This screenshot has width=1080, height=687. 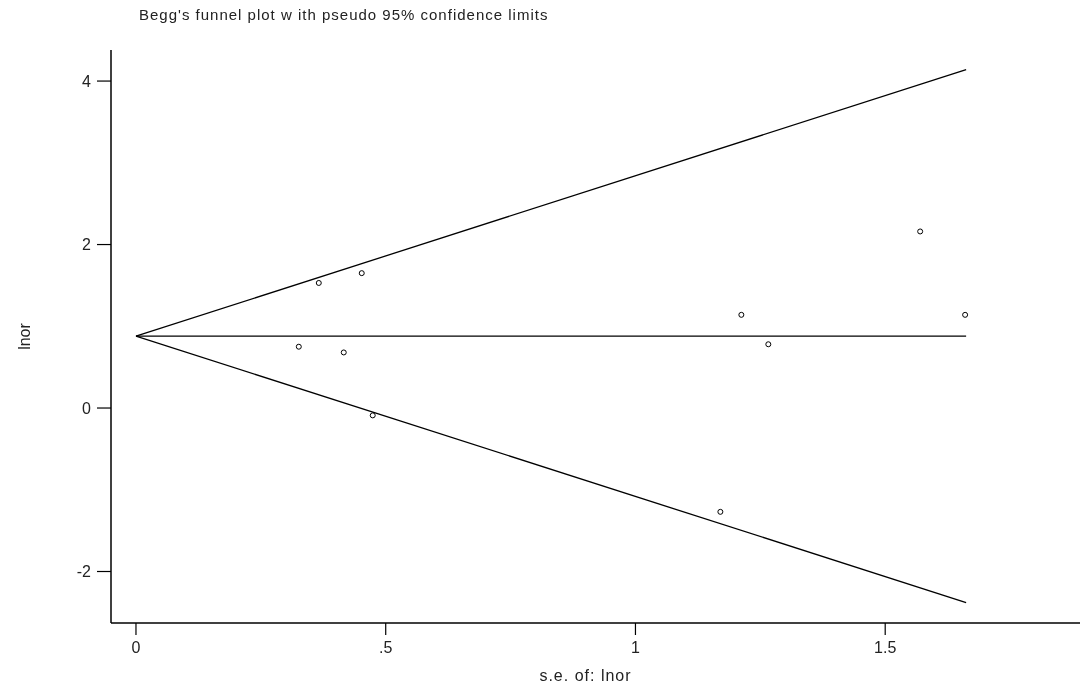 What do you see at coordinates (344, 14) in the screenshot?
I see `chart-title: Begg's funnel plot w ith pseudo 95% confidence limits` at bounding box center [344, 14].